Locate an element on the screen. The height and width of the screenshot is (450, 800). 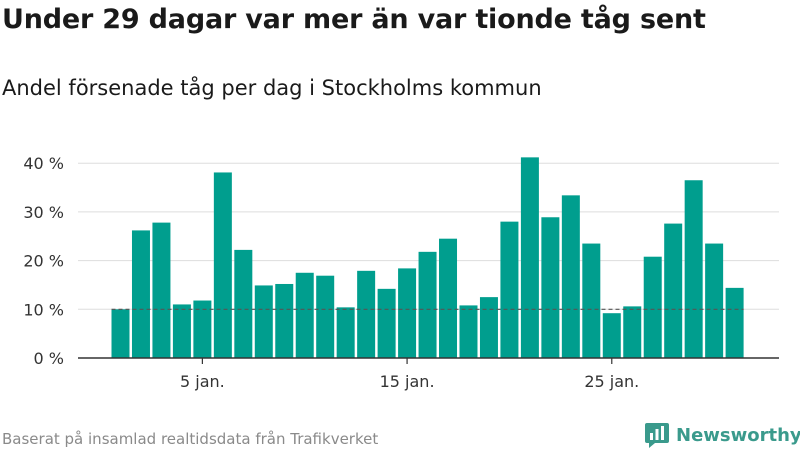
y-tick-label: 20 % is located at coordinates (43, 261).